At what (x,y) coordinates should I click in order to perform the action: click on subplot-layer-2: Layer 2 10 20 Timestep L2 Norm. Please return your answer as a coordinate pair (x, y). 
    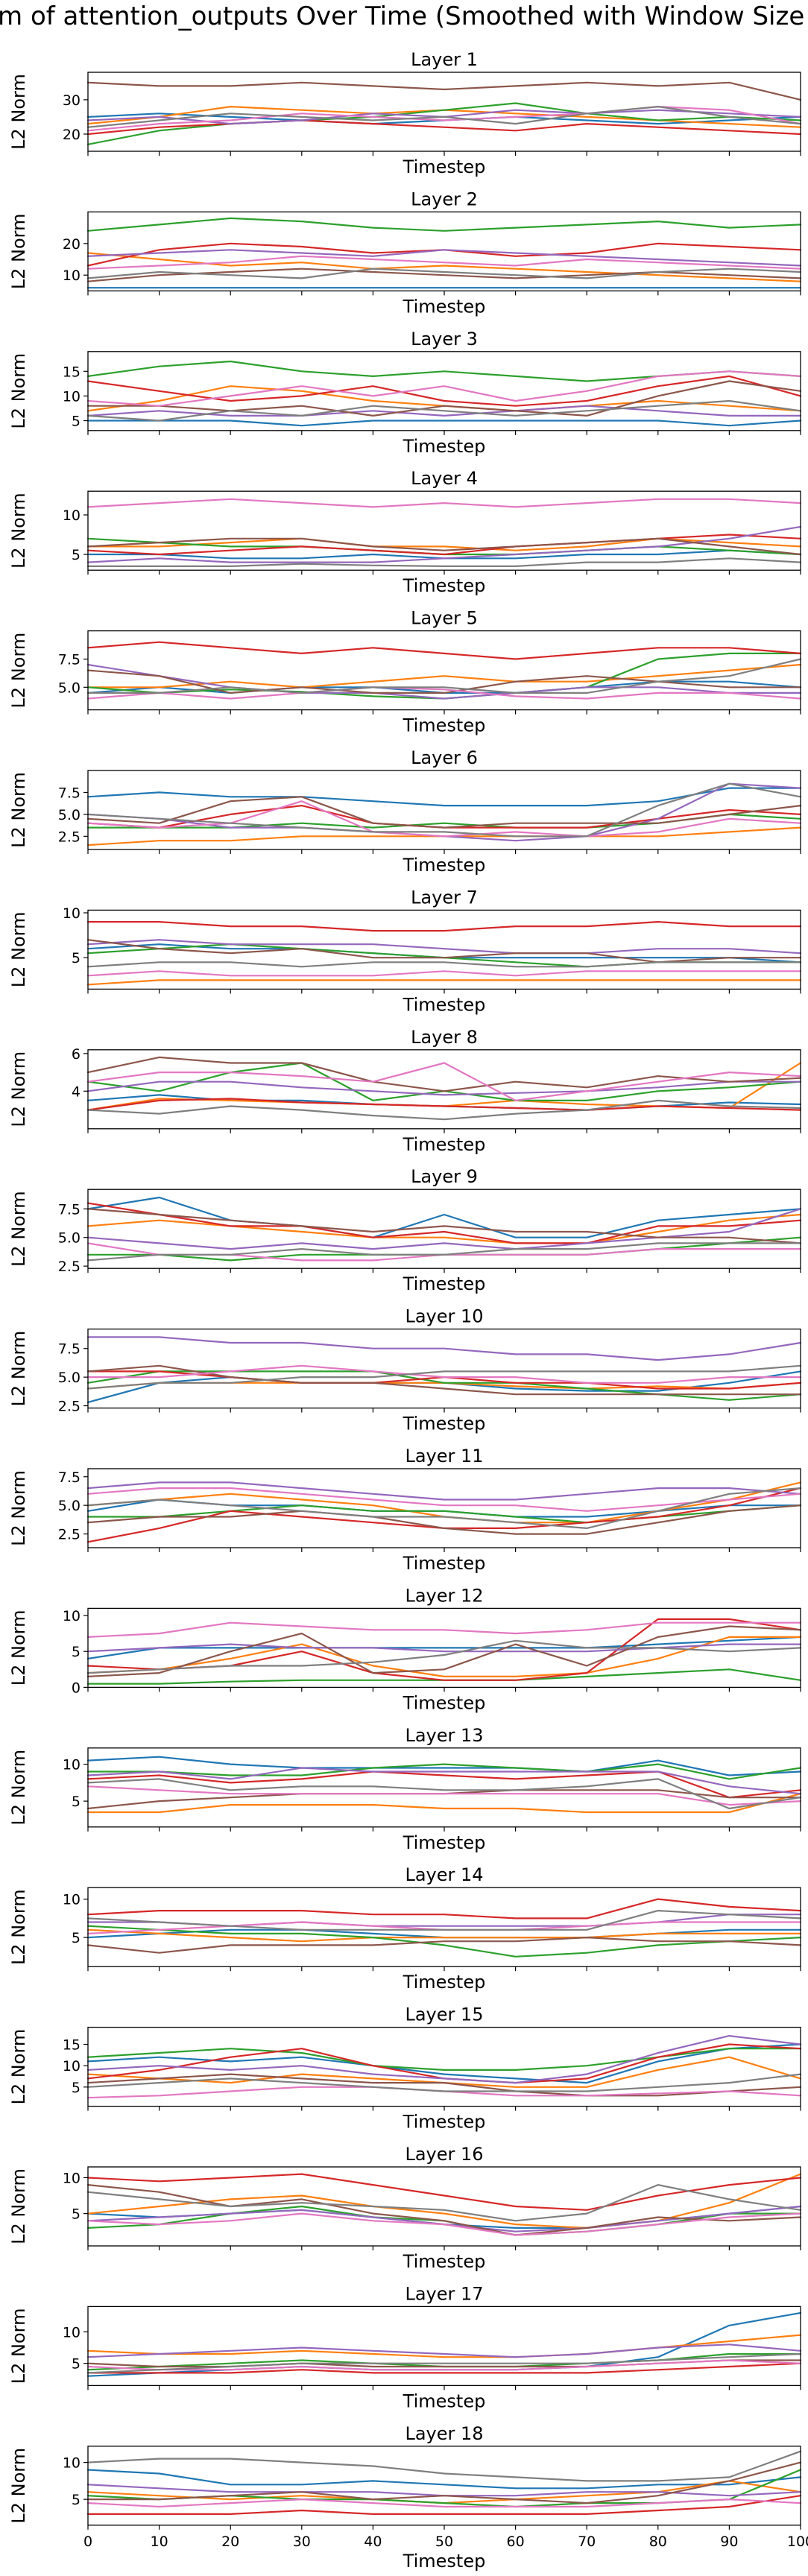
    Looking at the image, I should click on (405, 253).